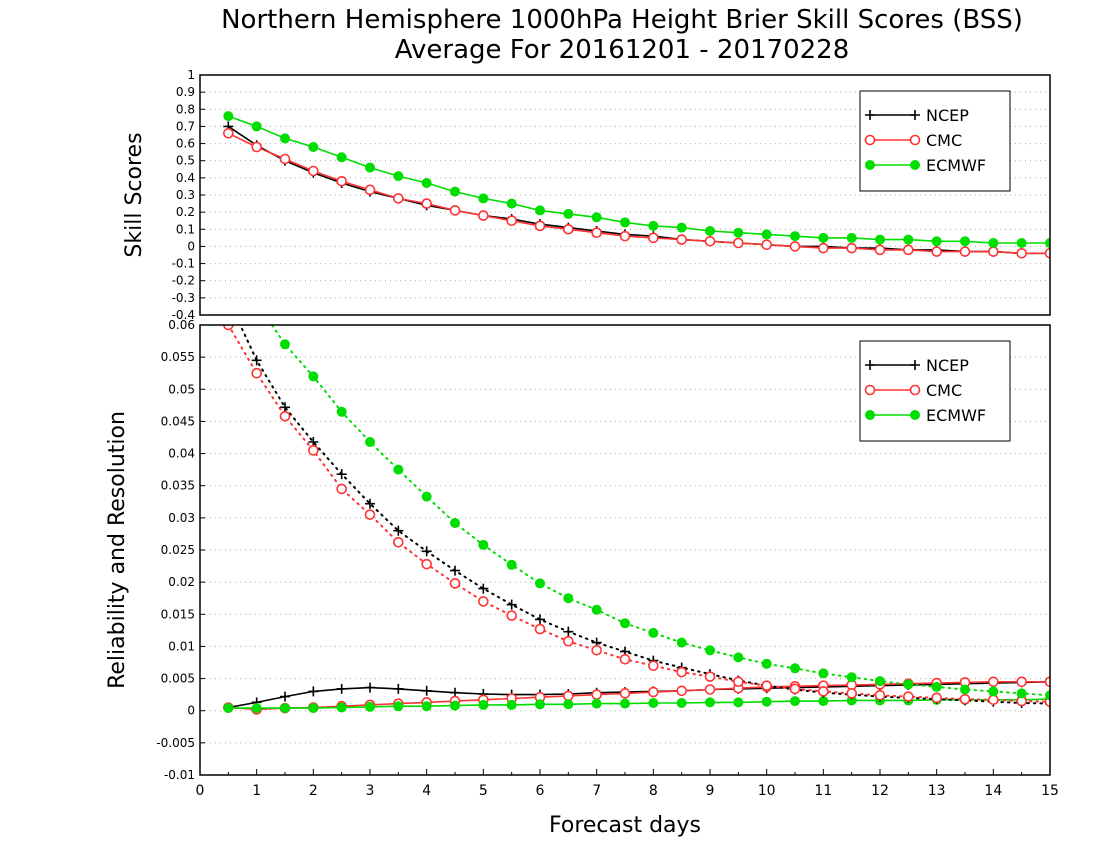 The height and width of the screenshot is (850, 1100). Describe the element at coordinates (183, 298) in the screenshot. I see `y-tick-label: -0.3` at that location.